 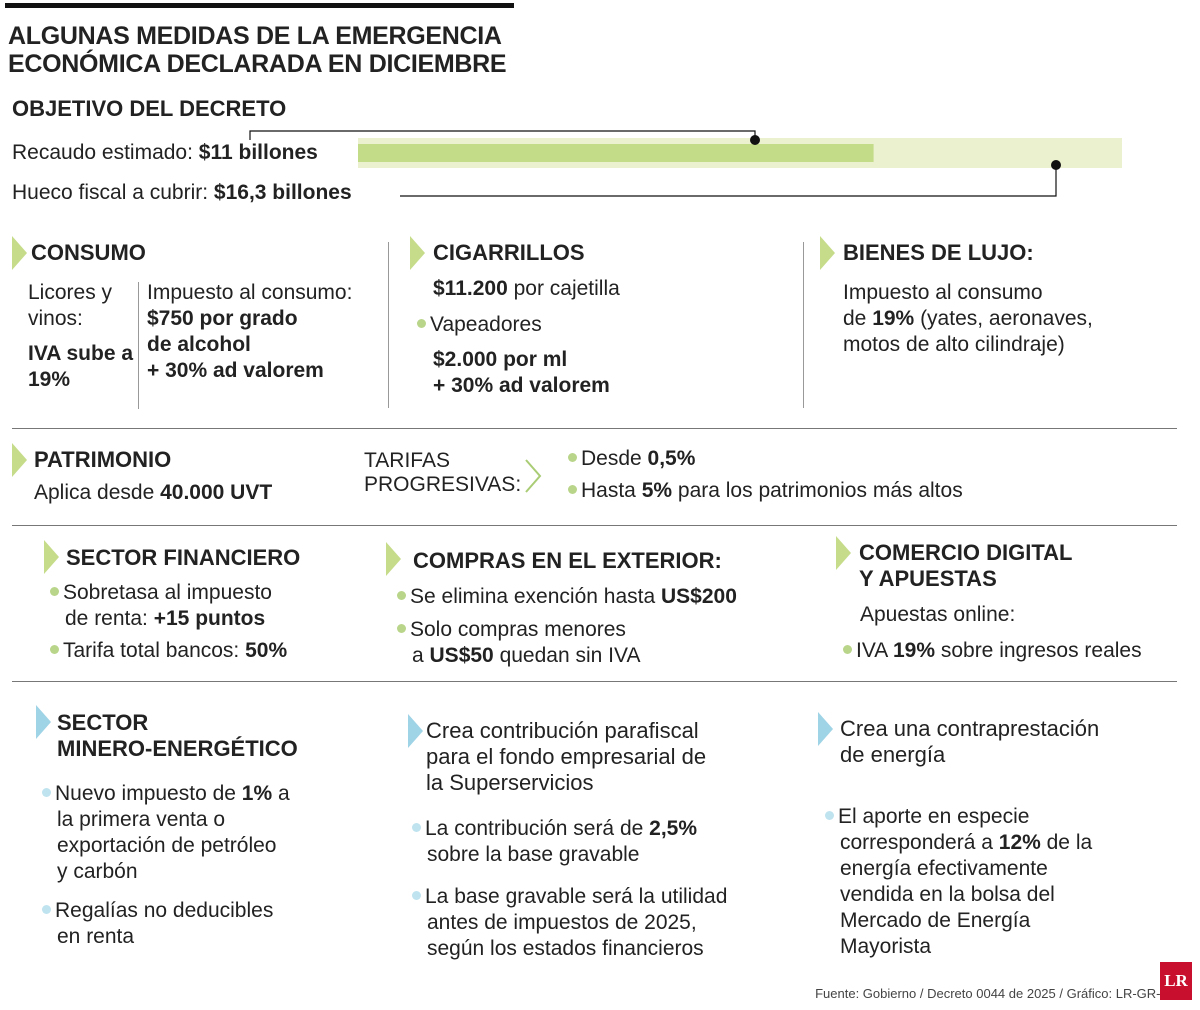 What do you see at coordinates (177, 735) in the screenshot?
I see `minero-heading: SECTOR MINERO-ENERGÉTICO` at bounding box center [177, 735].